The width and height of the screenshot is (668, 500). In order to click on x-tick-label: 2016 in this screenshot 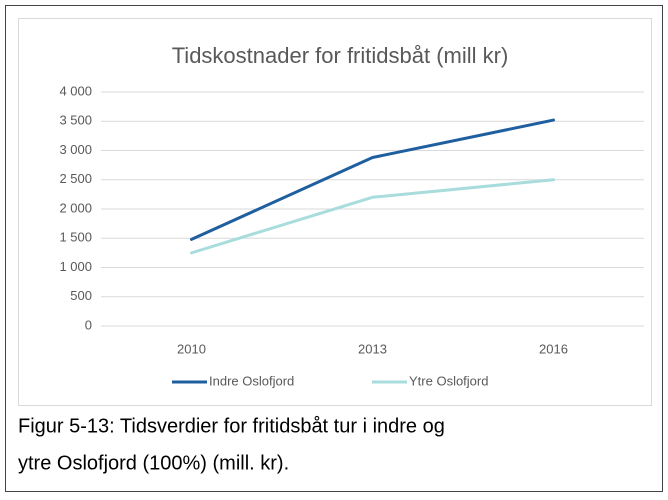, I will do `click(553, 348)`.